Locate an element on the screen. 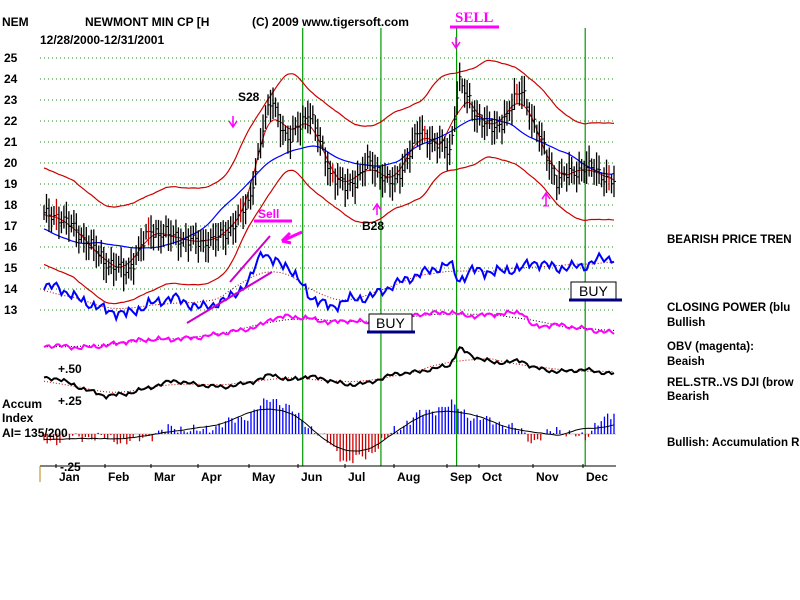 The height and width of the screenshot is (600, 800). y-tick-label: 18 is located at coordinates (11, 205).